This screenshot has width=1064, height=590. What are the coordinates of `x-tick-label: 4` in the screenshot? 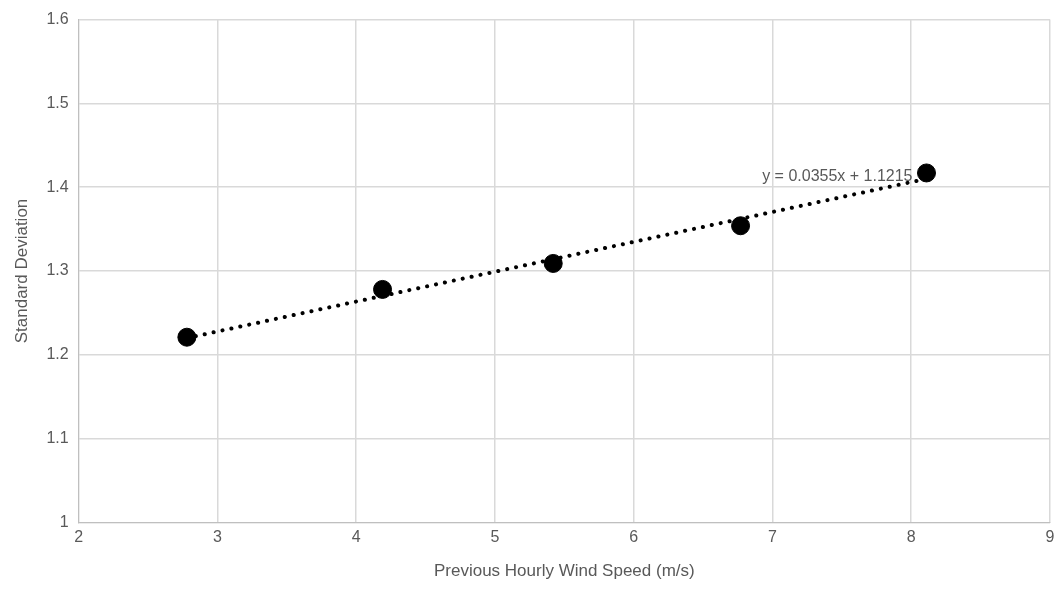 It's located at (356, 537).